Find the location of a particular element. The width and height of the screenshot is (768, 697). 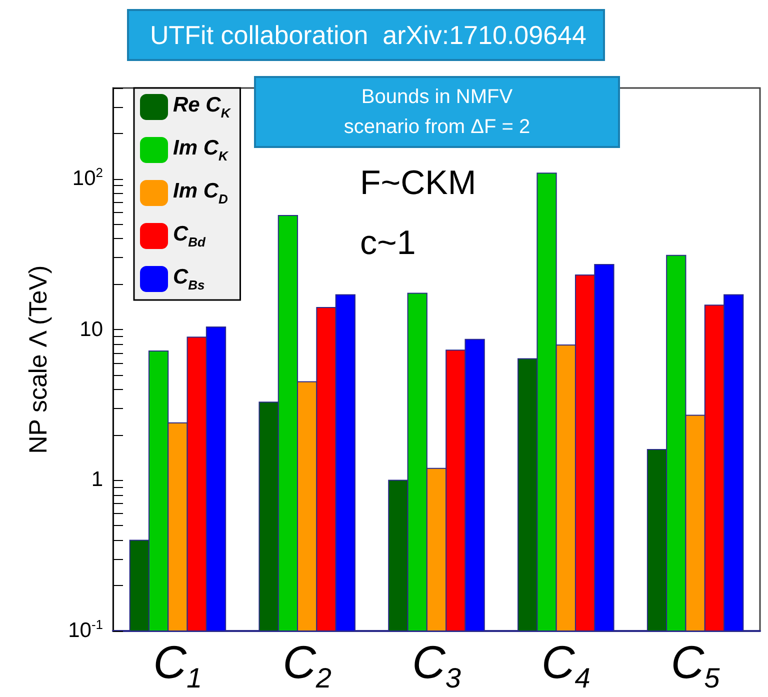

caption-box: Bounds in NMFV scenario from ΔF = 2 is located at coordinates (437, 112).